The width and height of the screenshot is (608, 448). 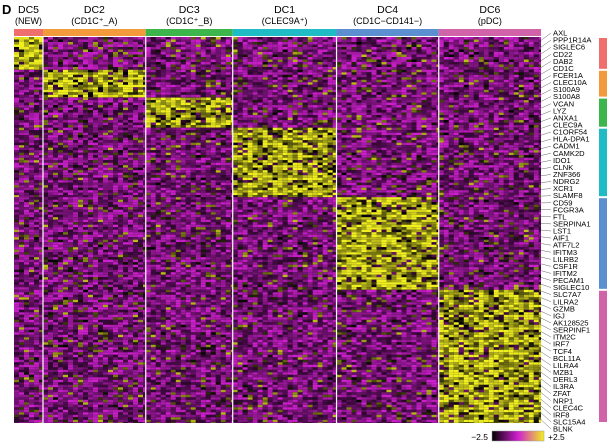 I want to click on gene-label: LILRB2, so click(x=565, y=259).